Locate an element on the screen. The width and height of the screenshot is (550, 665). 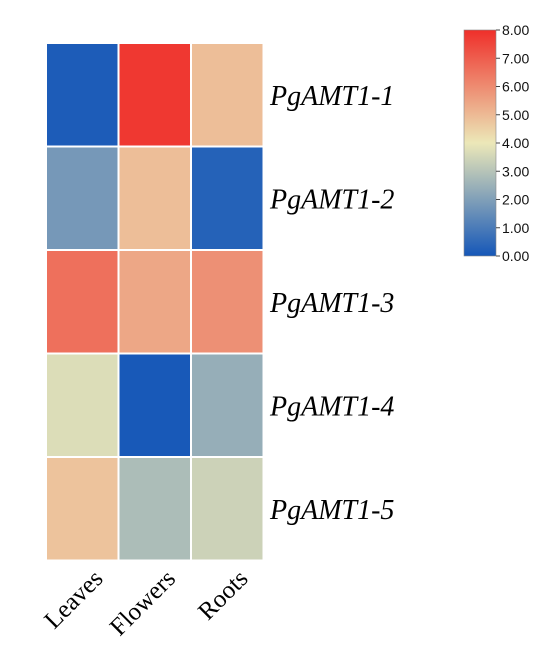
color-scale-tick-label: 7.00 is located at coordinates (515, 58).